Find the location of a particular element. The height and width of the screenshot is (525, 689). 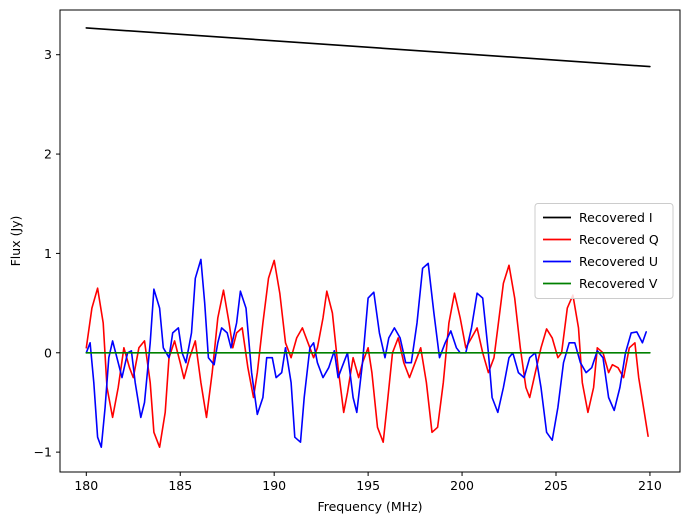

x-tick-label: 185 is located at coordinates (180, 485).